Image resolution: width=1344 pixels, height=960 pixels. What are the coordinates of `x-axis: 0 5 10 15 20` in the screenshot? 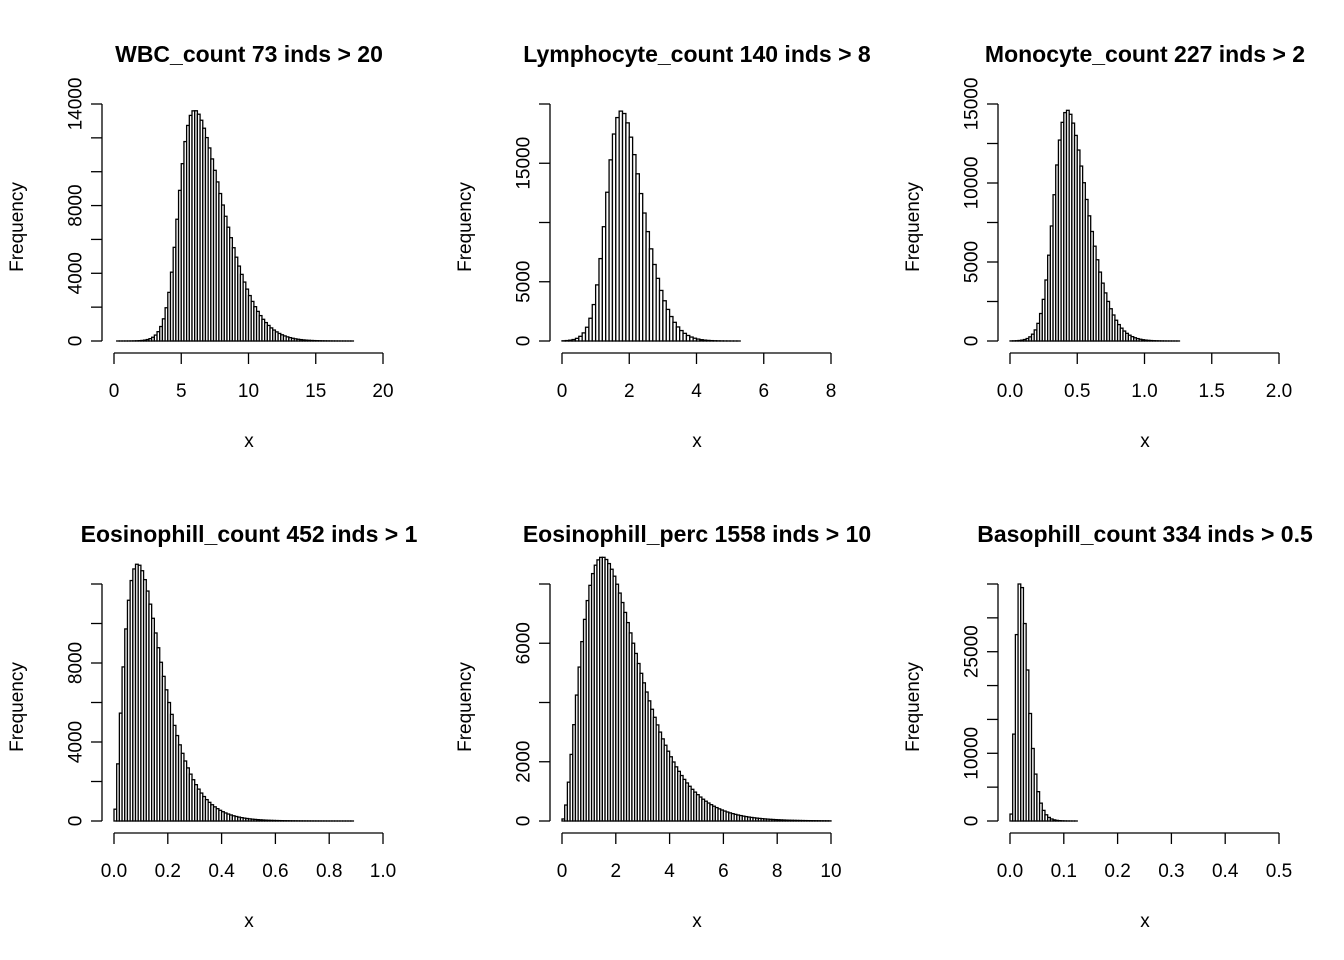 It's located at (251, 377).